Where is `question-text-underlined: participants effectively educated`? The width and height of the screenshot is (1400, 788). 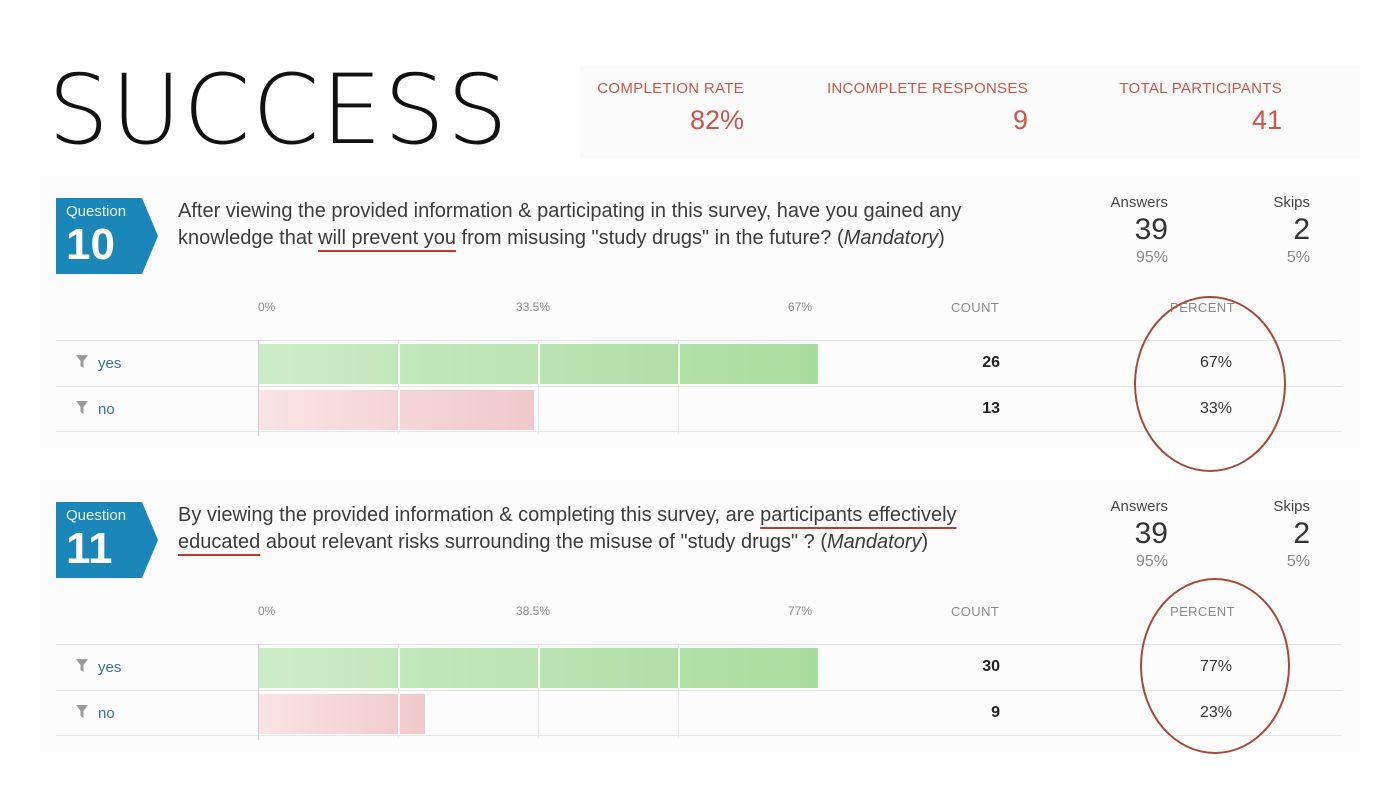 question-text-underlined: participants effectively educated is located at coordinates (567, 528).